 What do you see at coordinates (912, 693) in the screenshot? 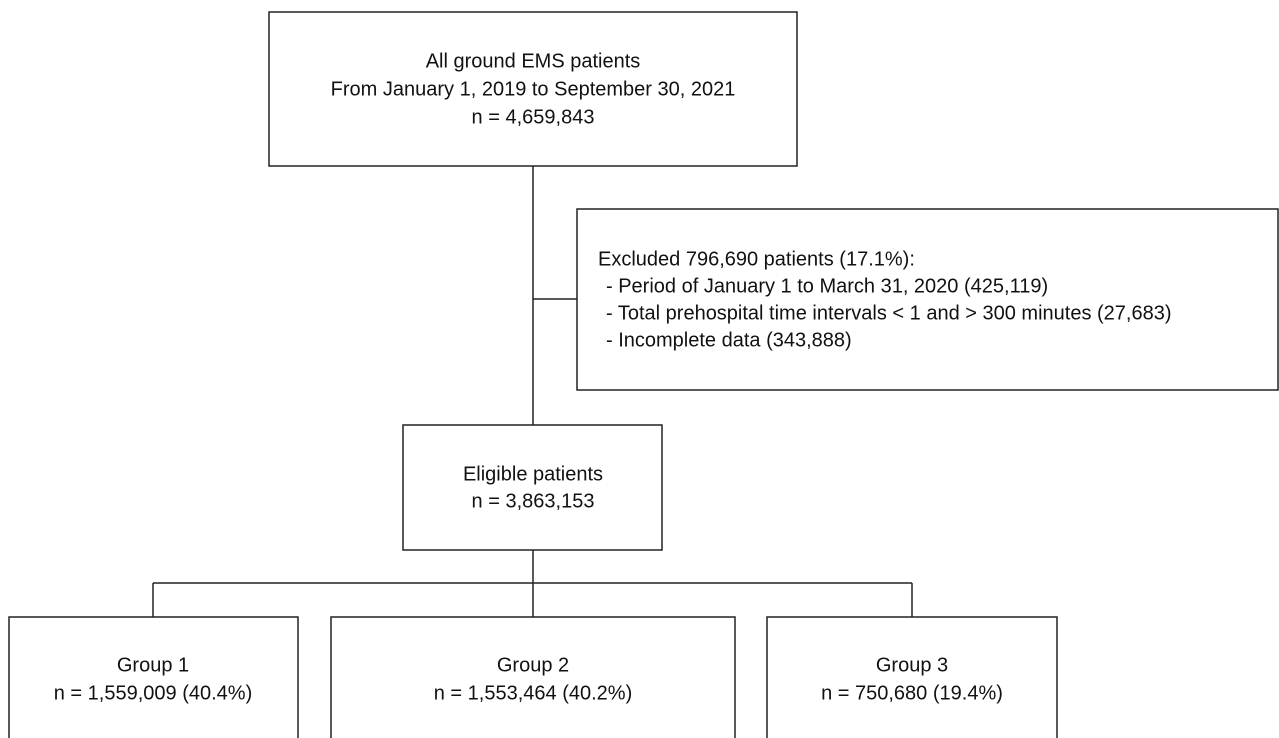
I see `box-text: n = 750,680 (19.4%)` at bounding box center [912, 693].